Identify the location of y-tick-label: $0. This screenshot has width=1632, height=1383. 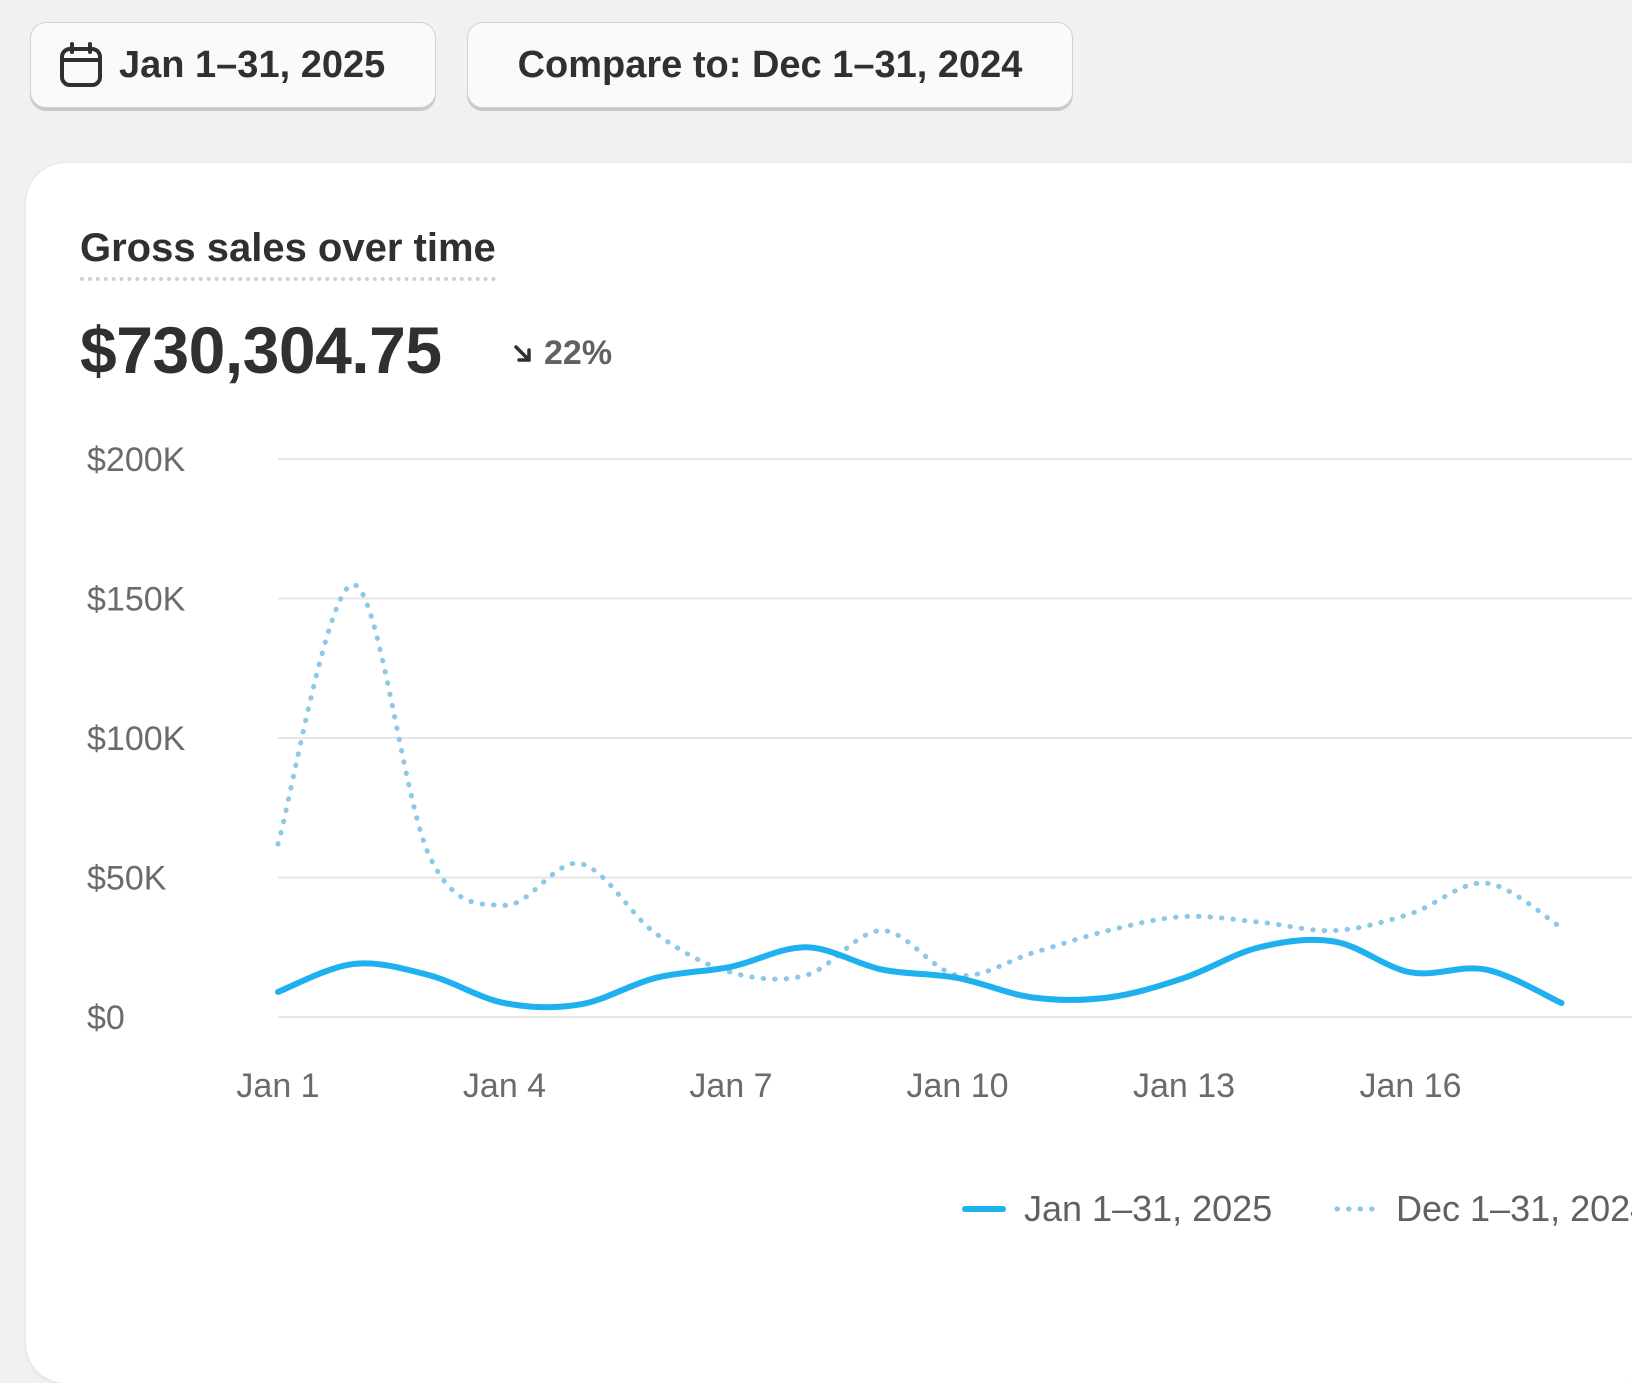
(106, 1018).